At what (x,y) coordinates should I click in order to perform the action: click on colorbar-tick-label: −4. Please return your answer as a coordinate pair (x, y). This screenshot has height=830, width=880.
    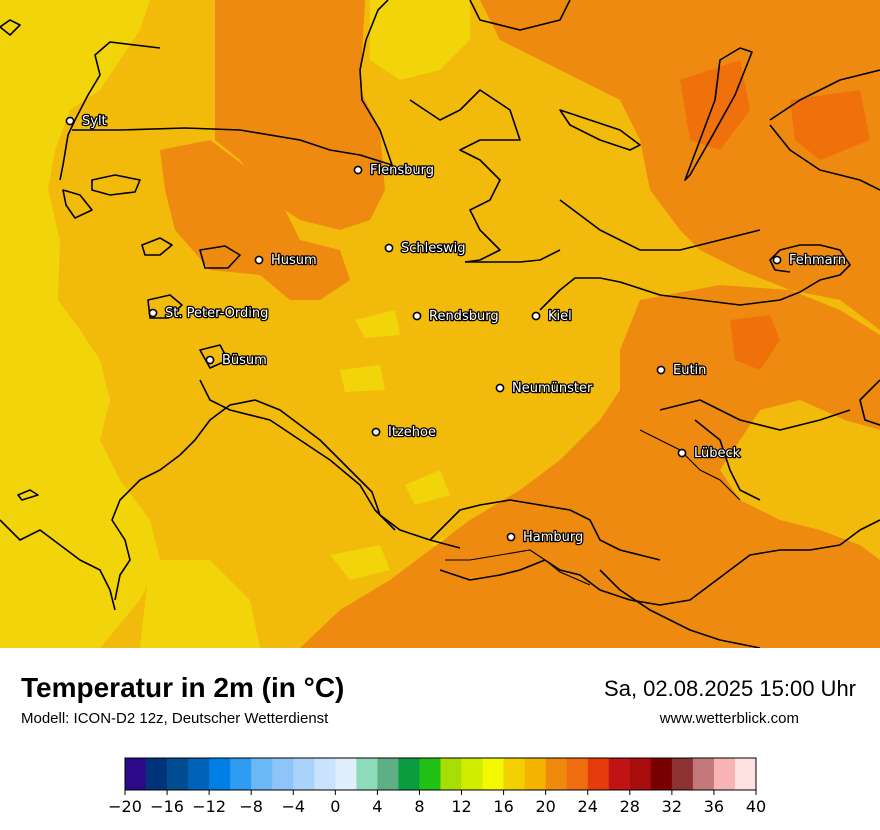
    Looking at the image, I should click on (293, 806).